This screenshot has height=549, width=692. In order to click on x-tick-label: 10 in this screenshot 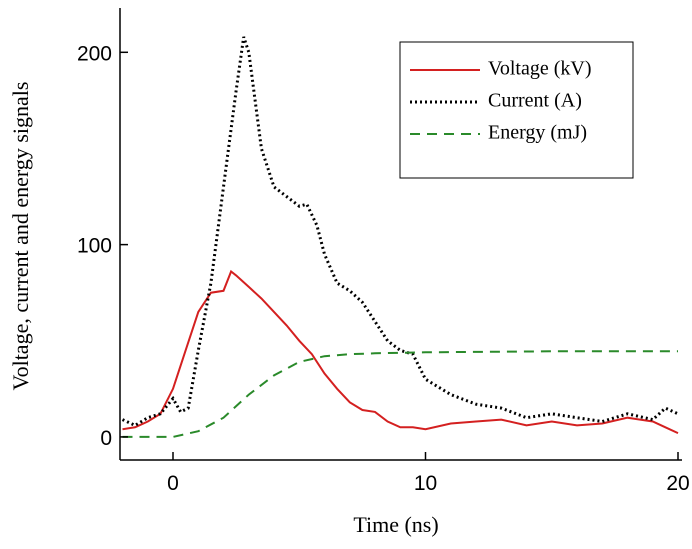, I will do `click(425, 483)`.